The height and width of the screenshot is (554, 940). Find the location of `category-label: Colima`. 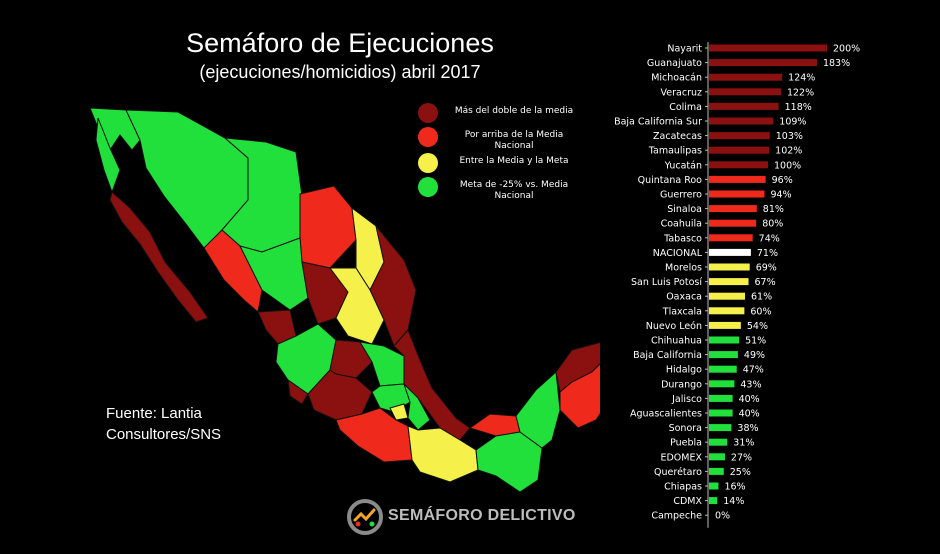

category-label: Colima is located at coordinates (685, 107).